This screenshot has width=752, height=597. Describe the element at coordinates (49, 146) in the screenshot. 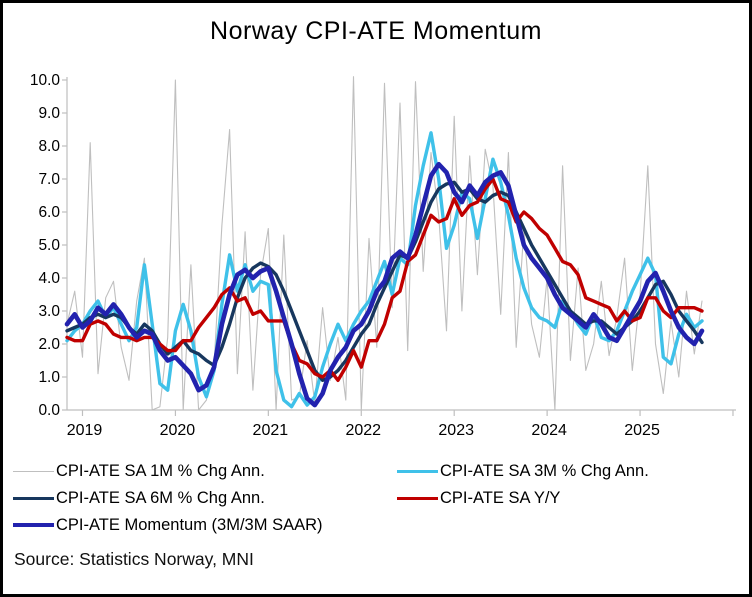

I see `svg-text: 8.0` at that location.